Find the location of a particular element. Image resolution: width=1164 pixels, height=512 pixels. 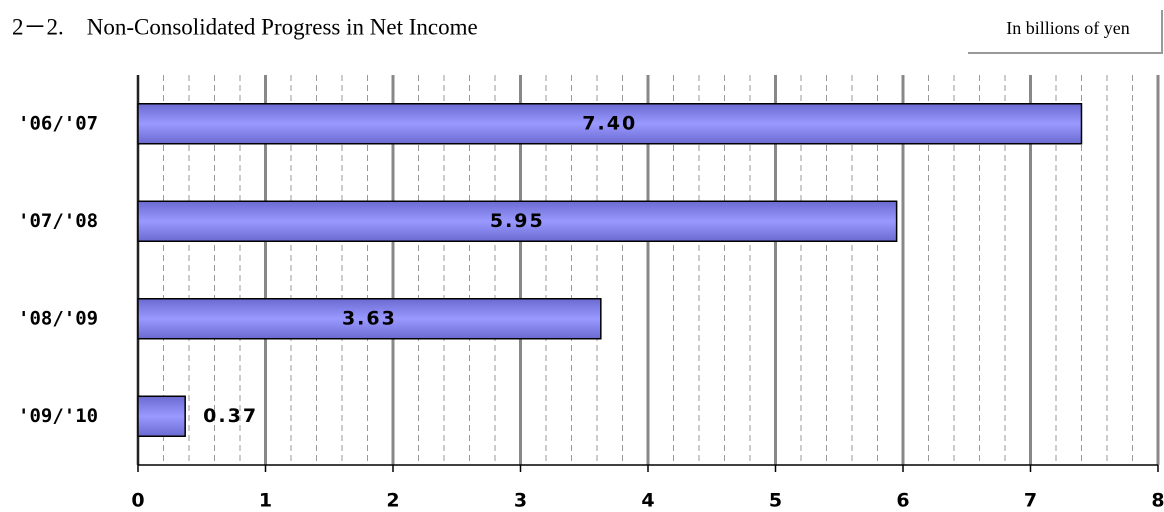

data-label: 7.40 is located at coordinates (609, 123).